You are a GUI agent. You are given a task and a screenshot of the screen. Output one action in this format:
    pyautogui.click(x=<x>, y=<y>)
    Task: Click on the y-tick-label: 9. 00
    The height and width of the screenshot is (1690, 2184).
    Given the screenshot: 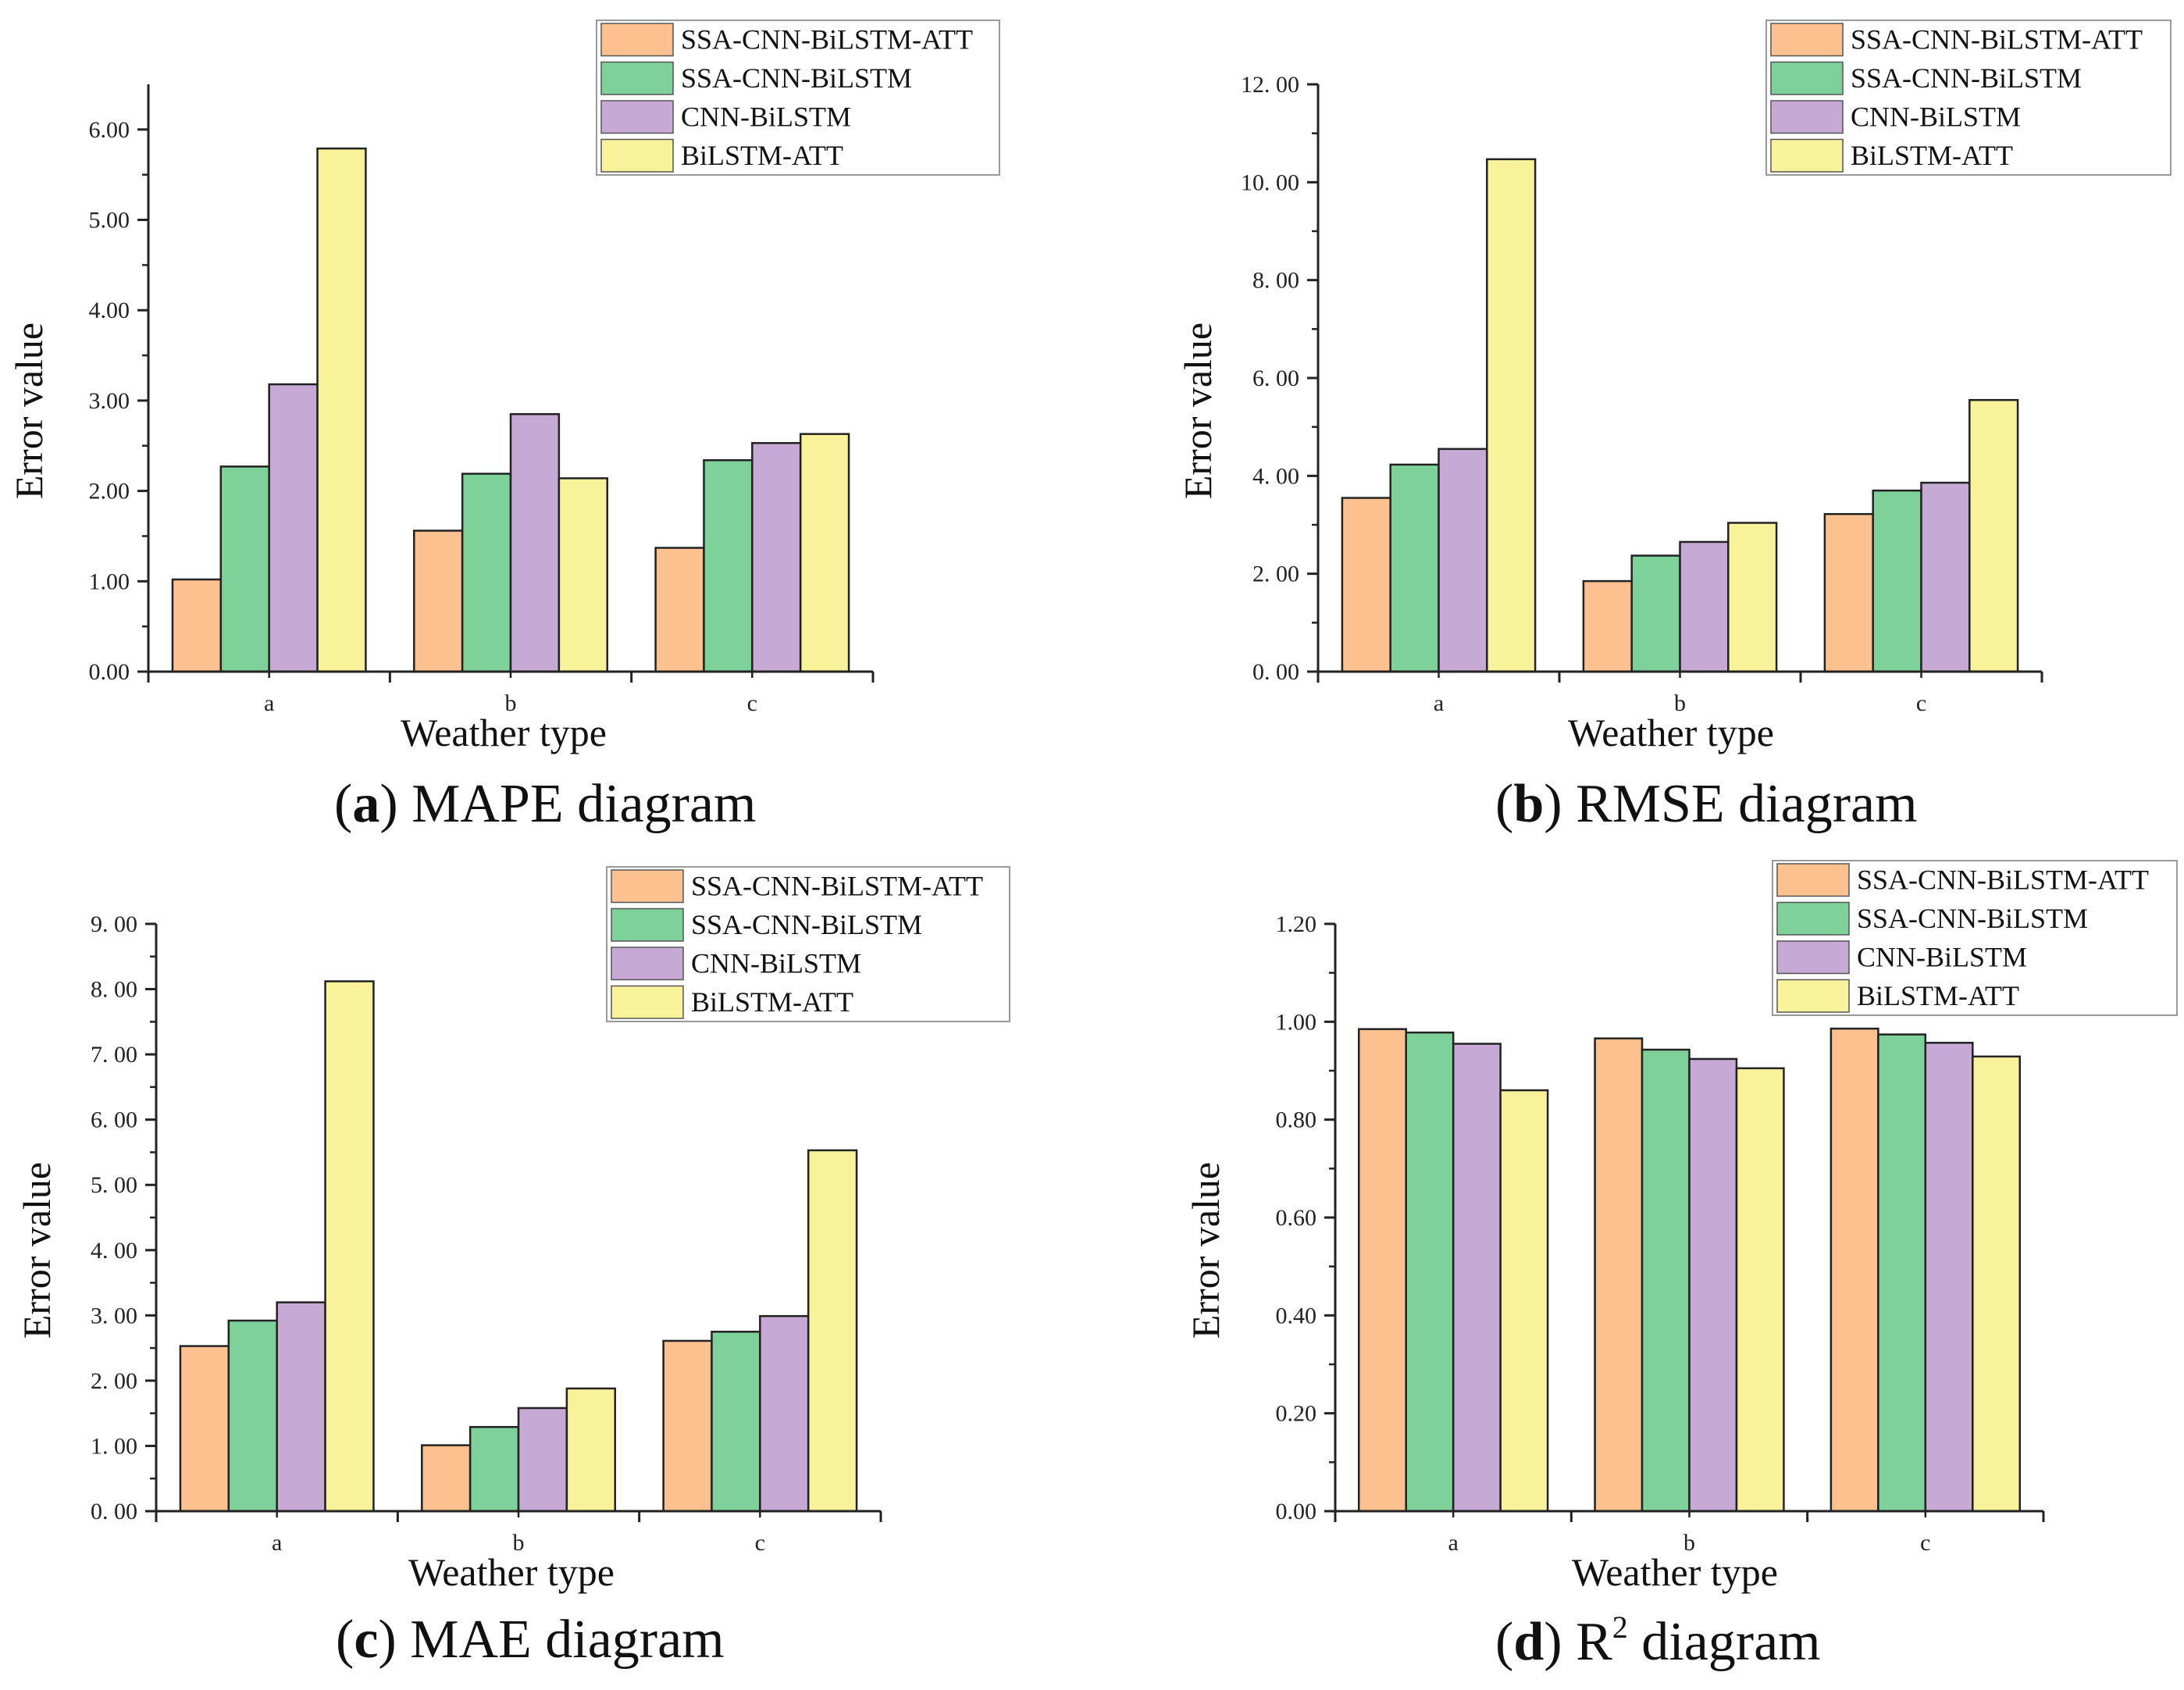 What is the action you would take?
    pyautogui.click(x=114, y=924)
    